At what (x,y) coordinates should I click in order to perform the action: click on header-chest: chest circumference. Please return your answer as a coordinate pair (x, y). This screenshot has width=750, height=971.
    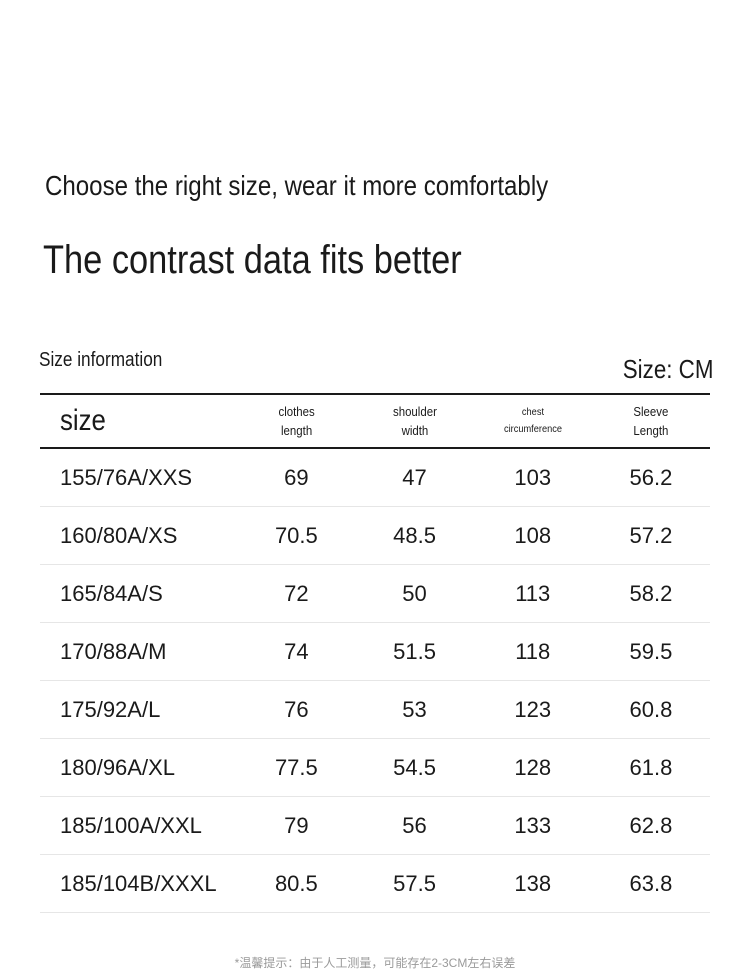
    Looking at the image, I should click on (533, 421).